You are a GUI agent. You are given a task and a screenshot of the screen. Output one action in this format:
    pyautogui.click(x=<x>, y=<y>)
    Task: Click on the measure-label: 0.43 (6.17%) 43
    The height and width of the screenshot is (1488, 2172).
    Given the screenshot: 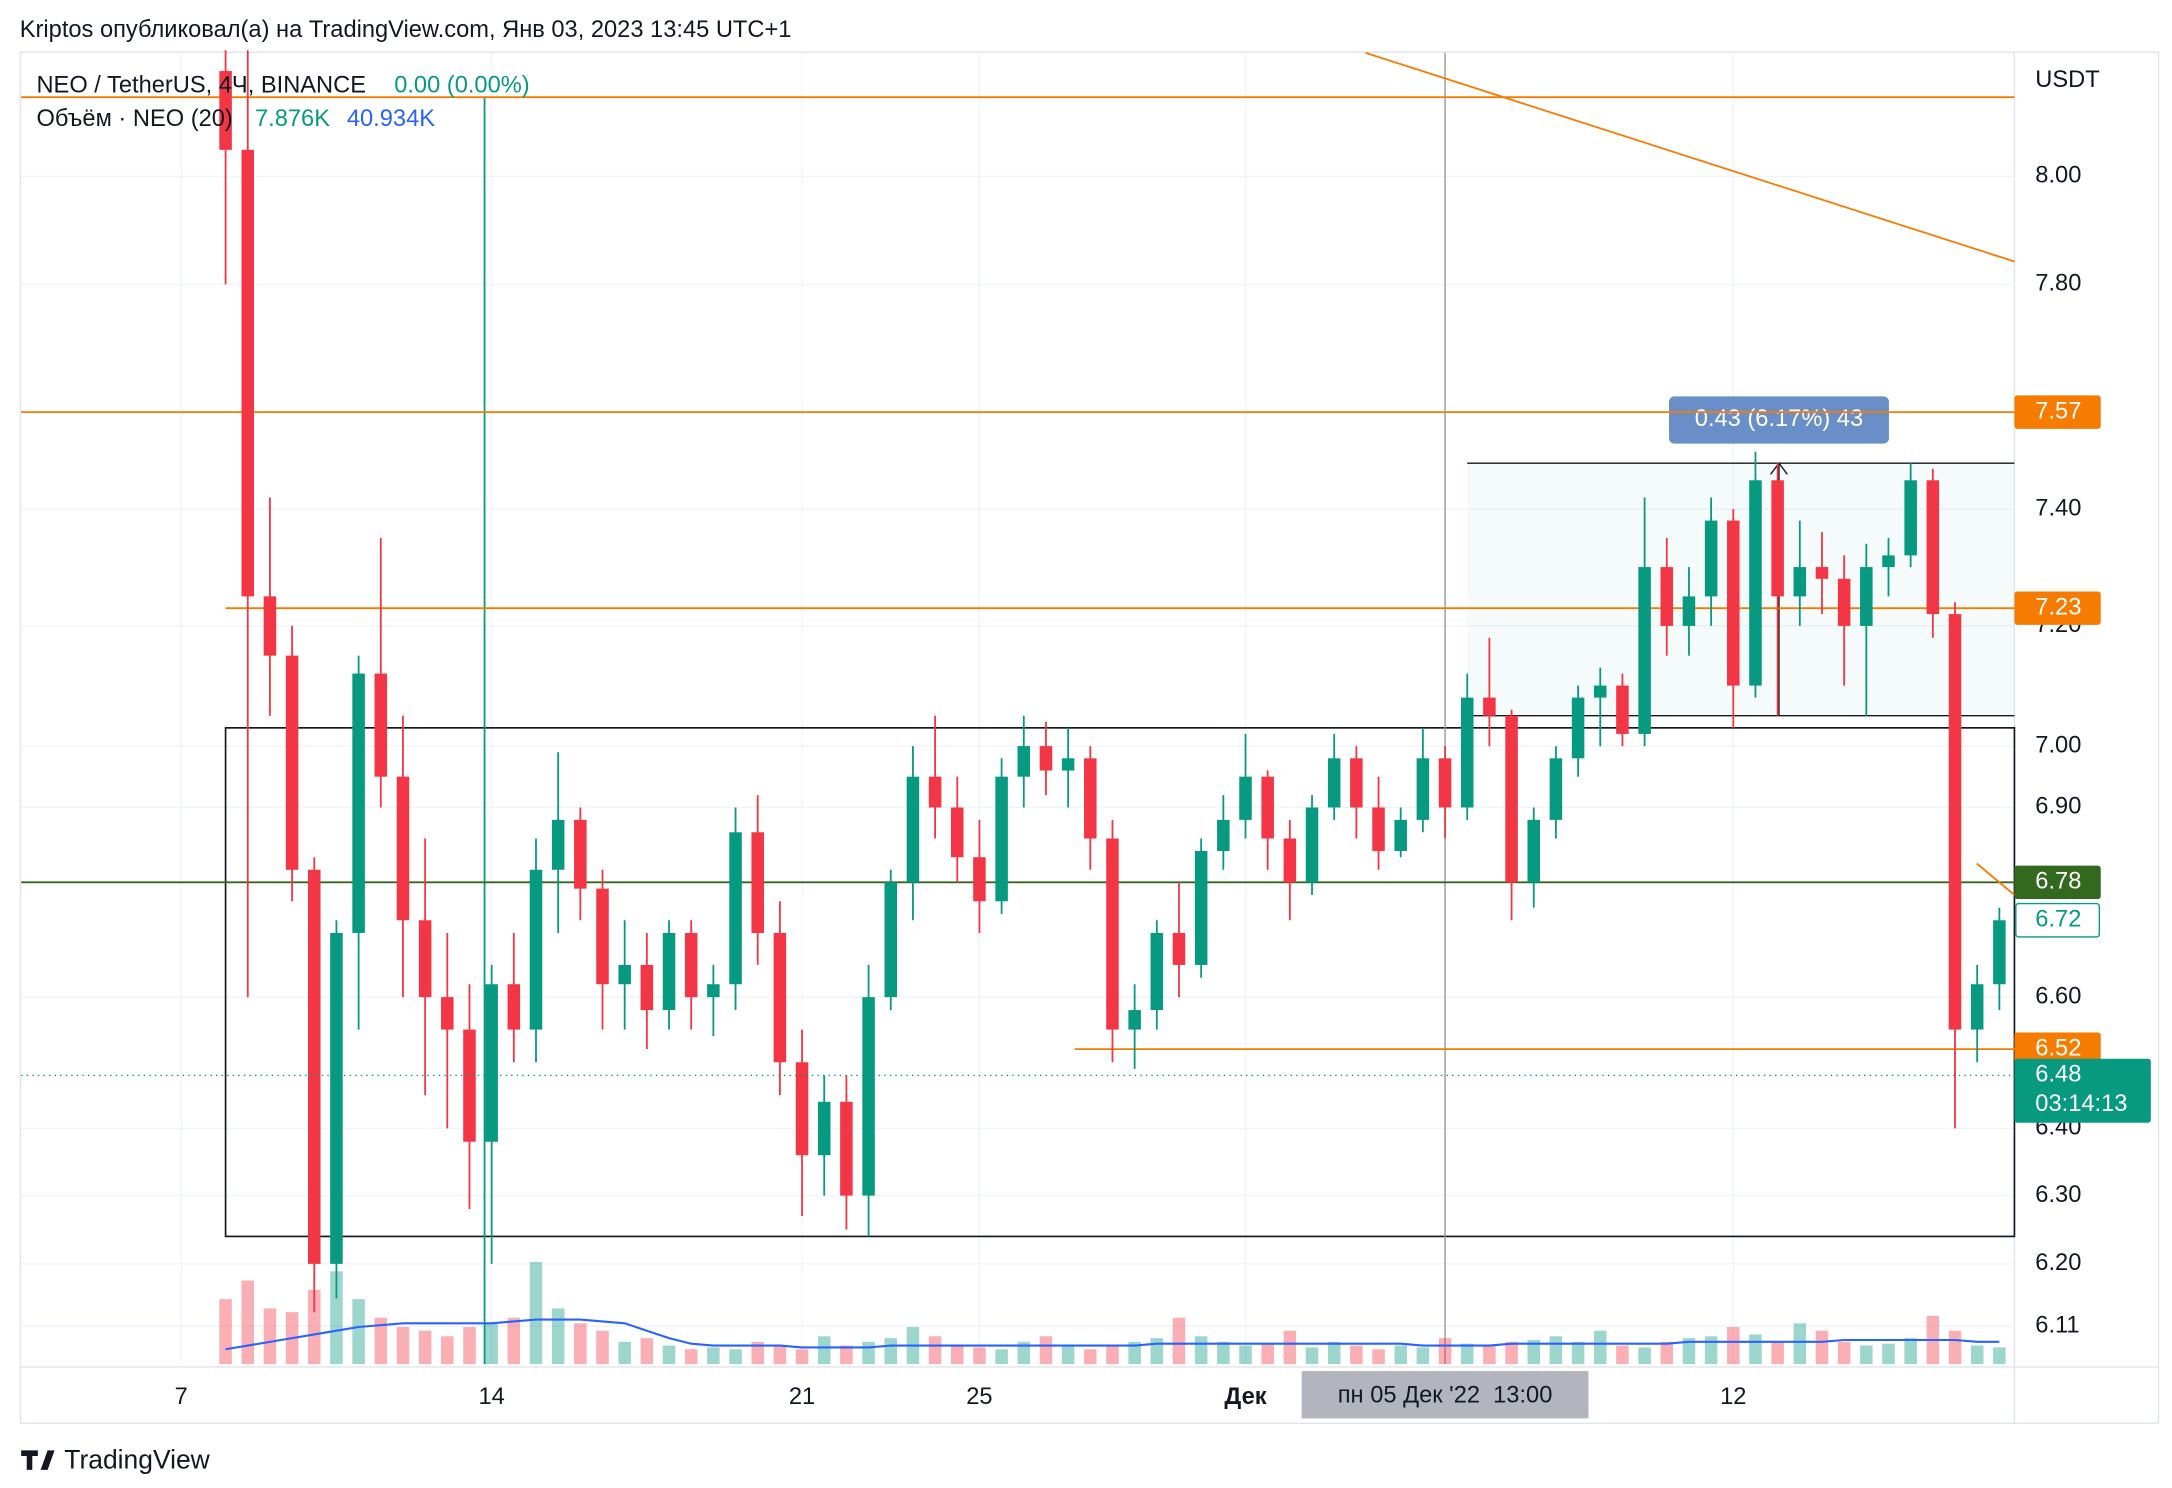 What is the action you would take?
    pyautogui.click(x=1779, y=419)
    